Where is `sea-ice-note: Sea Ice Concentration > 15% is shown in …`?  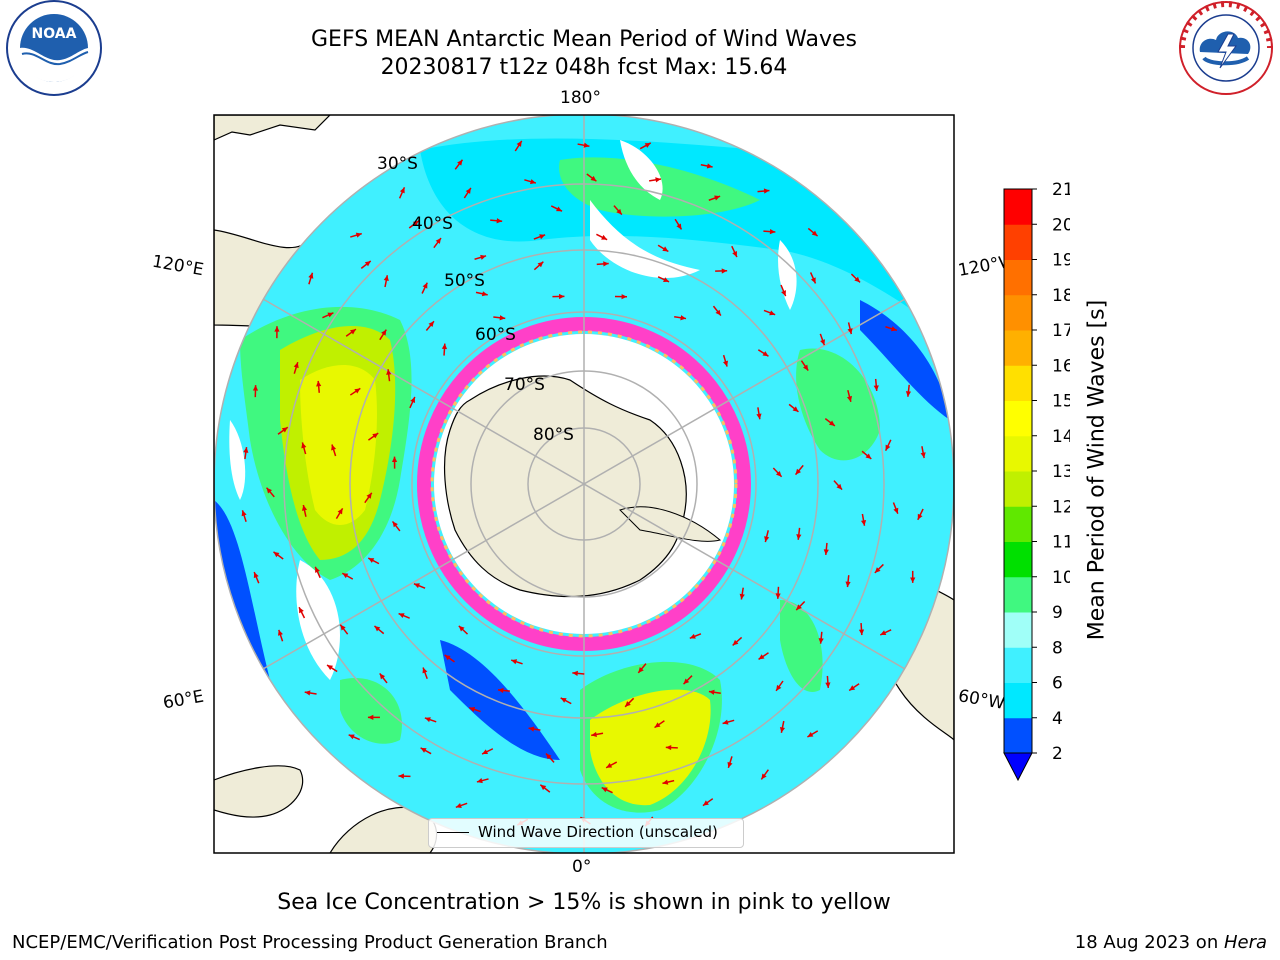
sea-ice-note: Sea Ice Concentration > 15% is shown in … is located at coordinates (584, 902).